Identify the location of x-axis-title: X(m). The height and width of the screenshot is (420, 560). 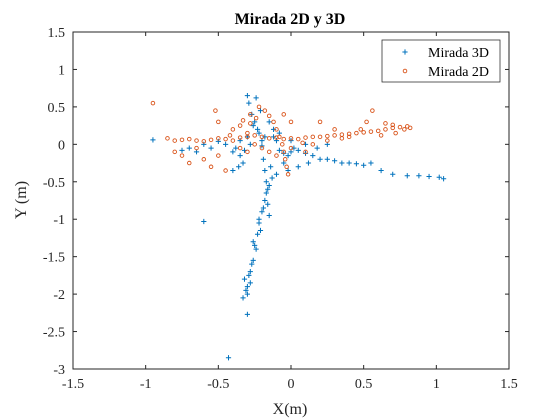
(290, 409).